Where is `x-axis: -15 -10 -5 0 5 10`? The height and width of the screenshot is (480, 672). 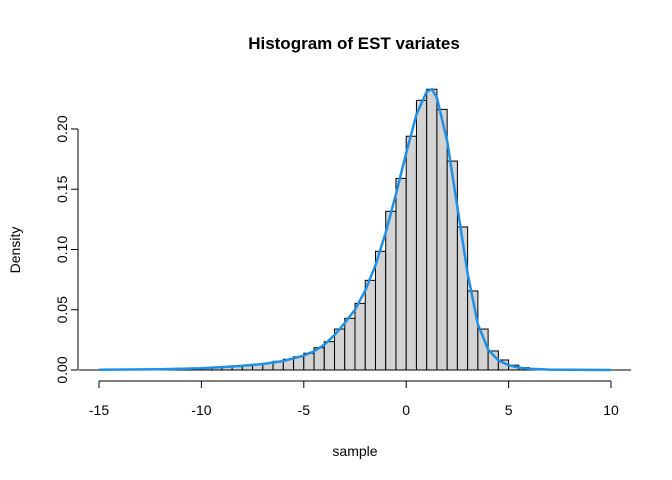
x-axis: -15 -10 -5 0 5 10 is located at coordinates (354, 399).